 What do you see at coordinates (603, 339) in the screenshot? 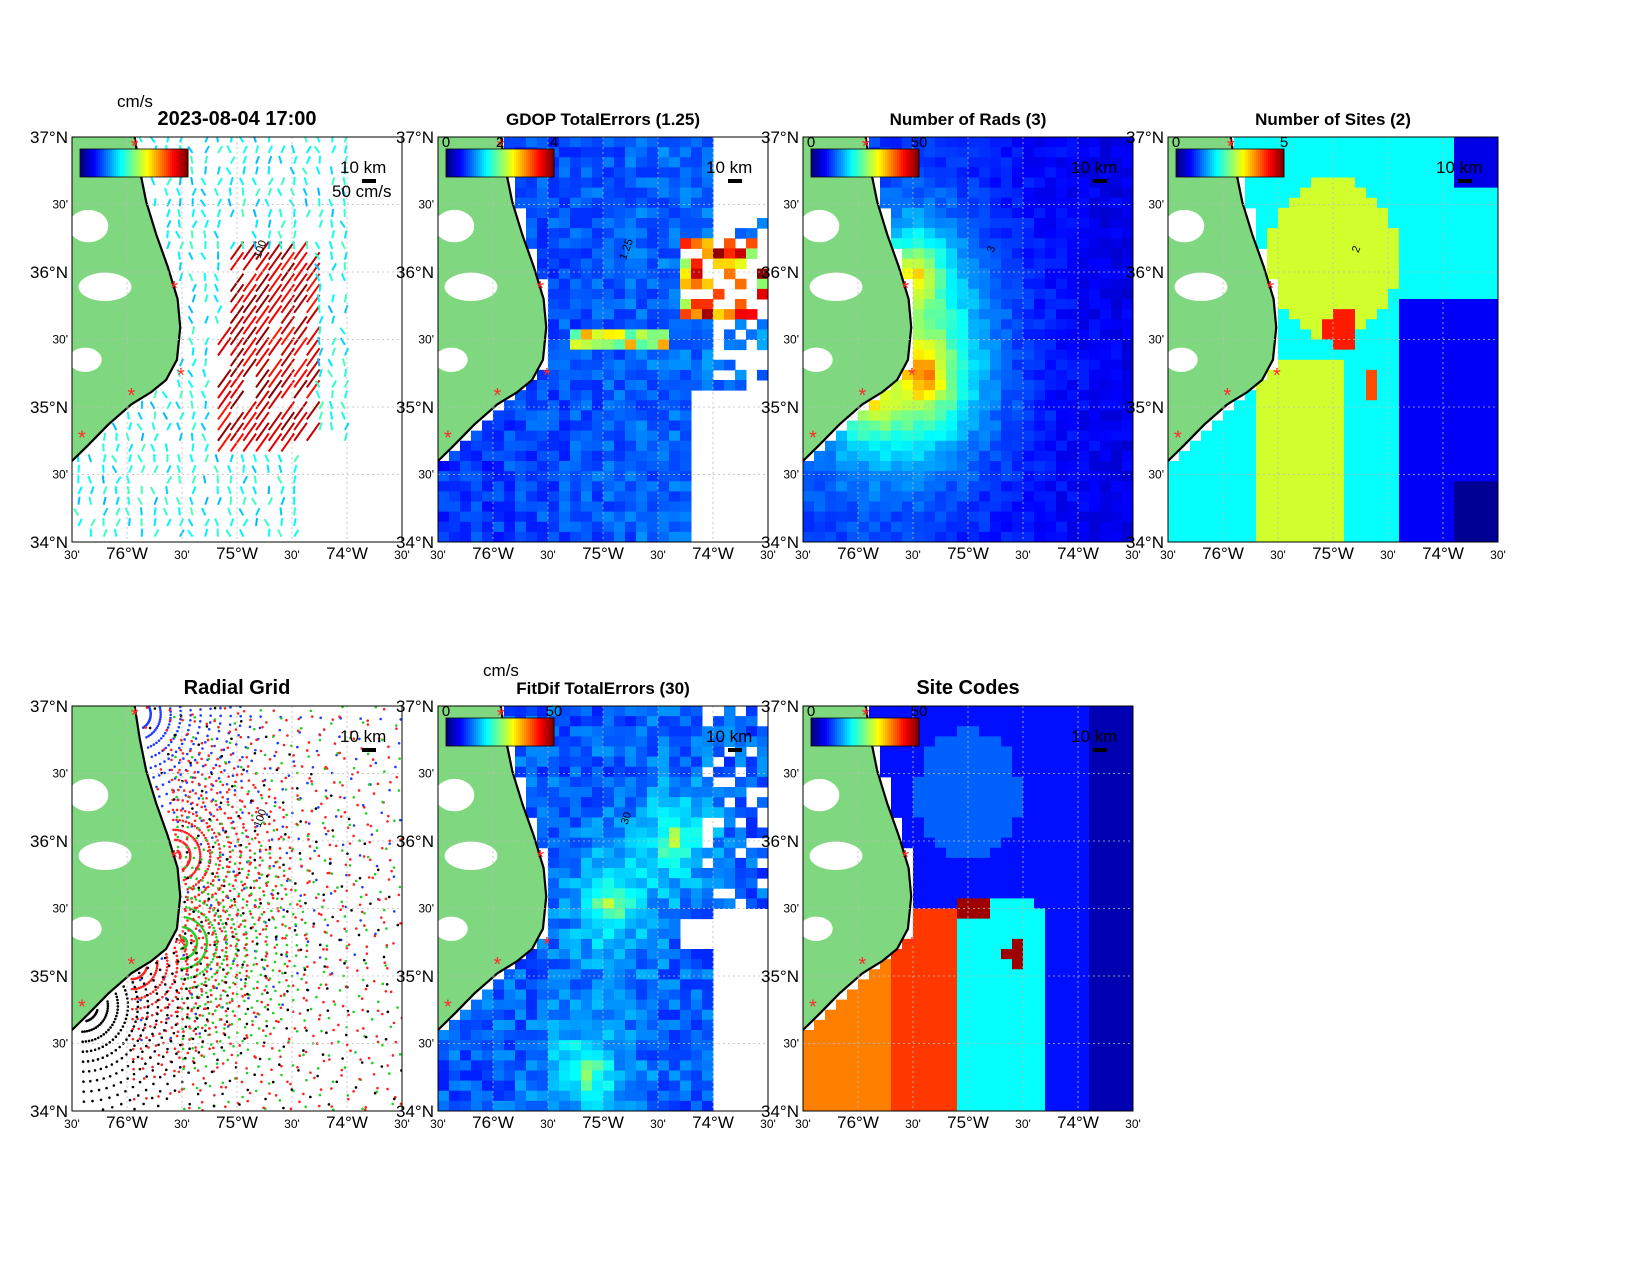
I see `panel-frame` at bounding box center [603, 339].